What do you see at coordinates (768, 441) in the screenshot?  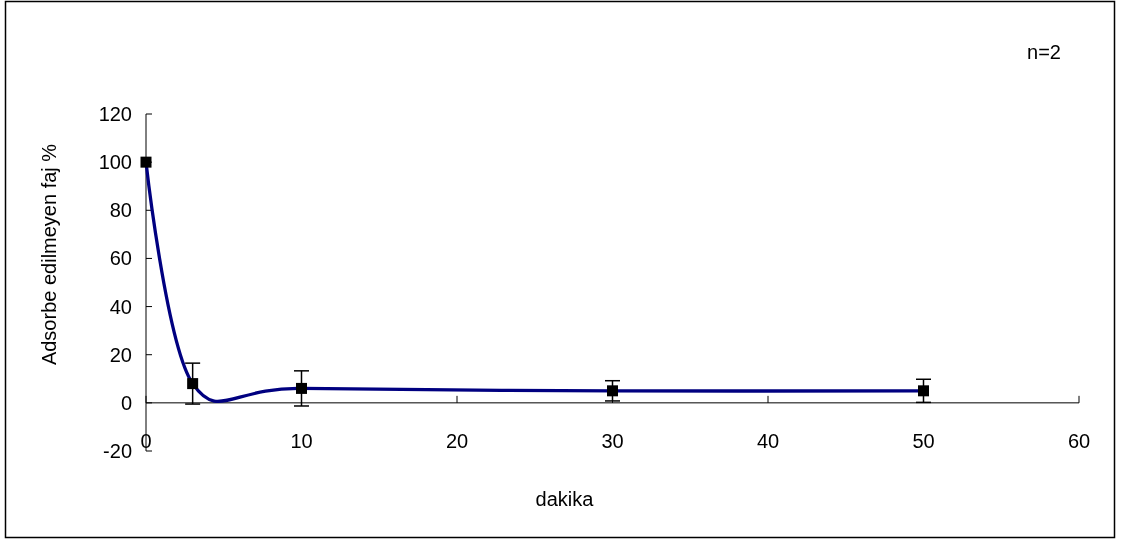 I see `x-tick-label: 40` at bounding box center [768, 441].